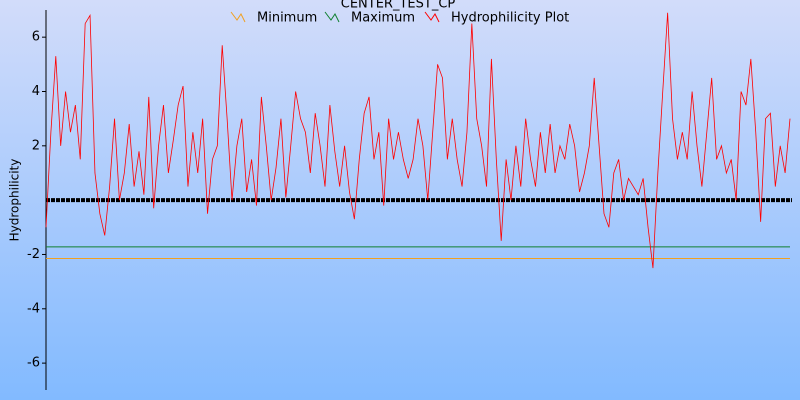 This screenshot has width=800, height=400. Describe the element at coordinates (383, 18) in the screenshot. I see `legend-label: Maximum` at that location.